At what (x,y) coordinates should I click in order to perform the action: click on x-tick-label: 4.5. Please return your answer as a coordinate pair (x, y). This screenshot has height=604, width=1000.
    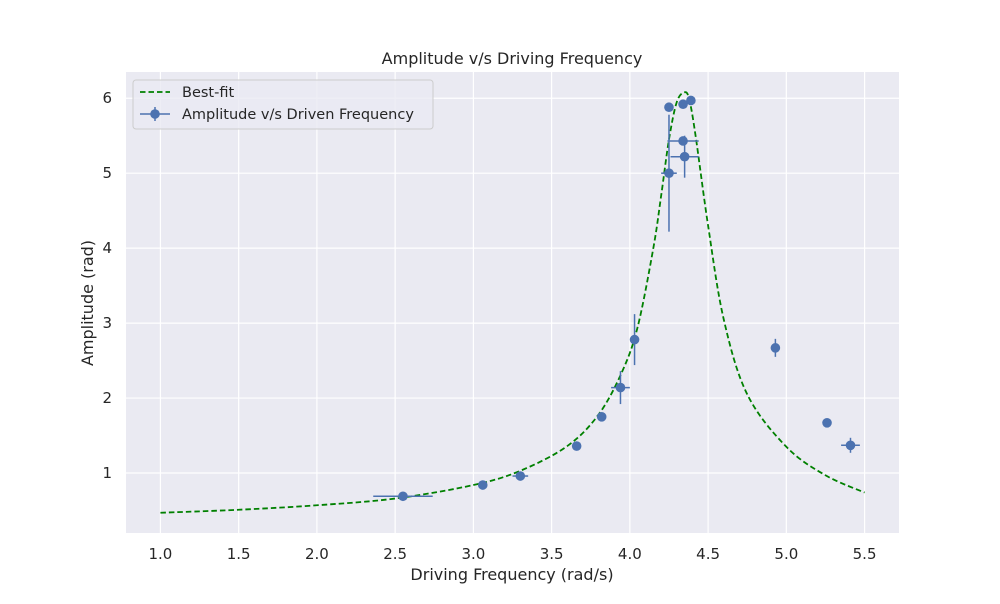
    Looking at the image, I should click on (708, 554).